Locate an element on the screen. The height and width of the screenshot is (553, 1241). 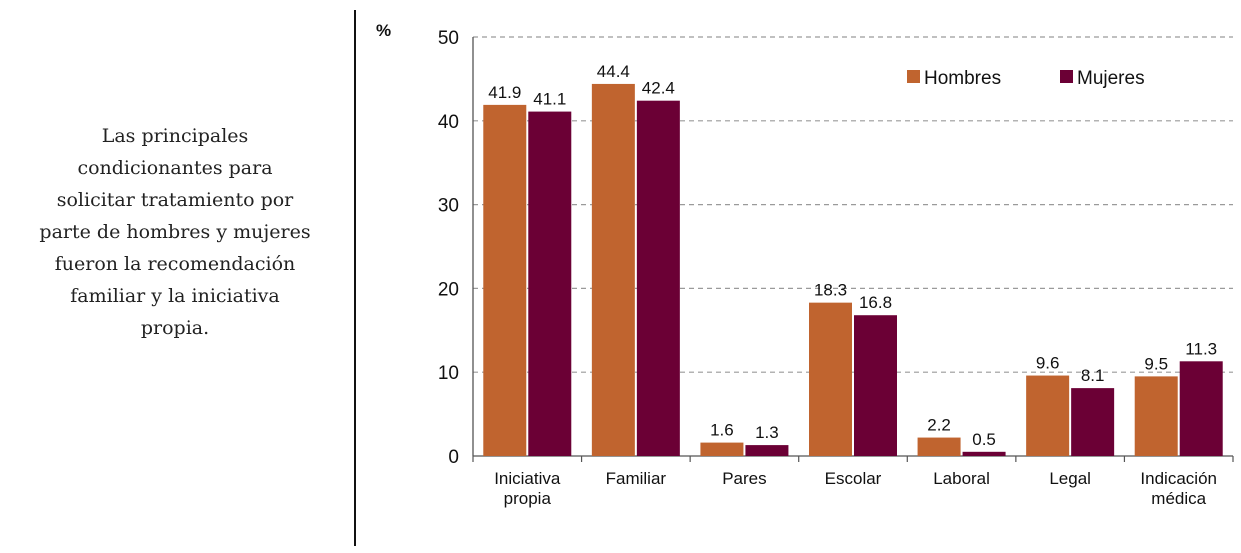
x-tick-label: Legal is located at coordinates (1070, 478).